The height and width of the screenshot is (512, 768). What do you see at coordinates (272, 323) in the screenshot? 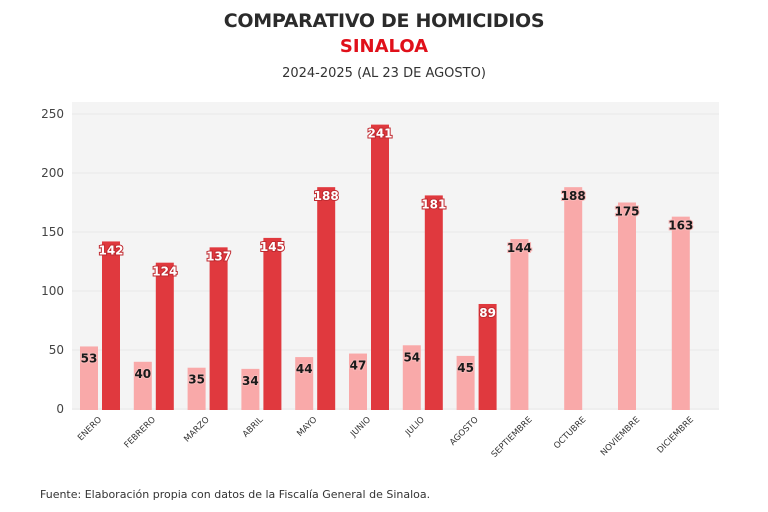
I see `bar-2025-abril` at bounding box center [272, 323].